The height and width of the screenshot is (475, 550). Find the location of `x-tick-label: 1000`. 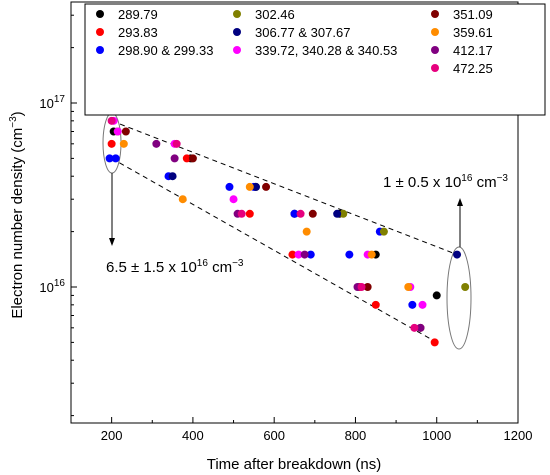

x-tick-label: 1000 is located at coordinates (436, 435).